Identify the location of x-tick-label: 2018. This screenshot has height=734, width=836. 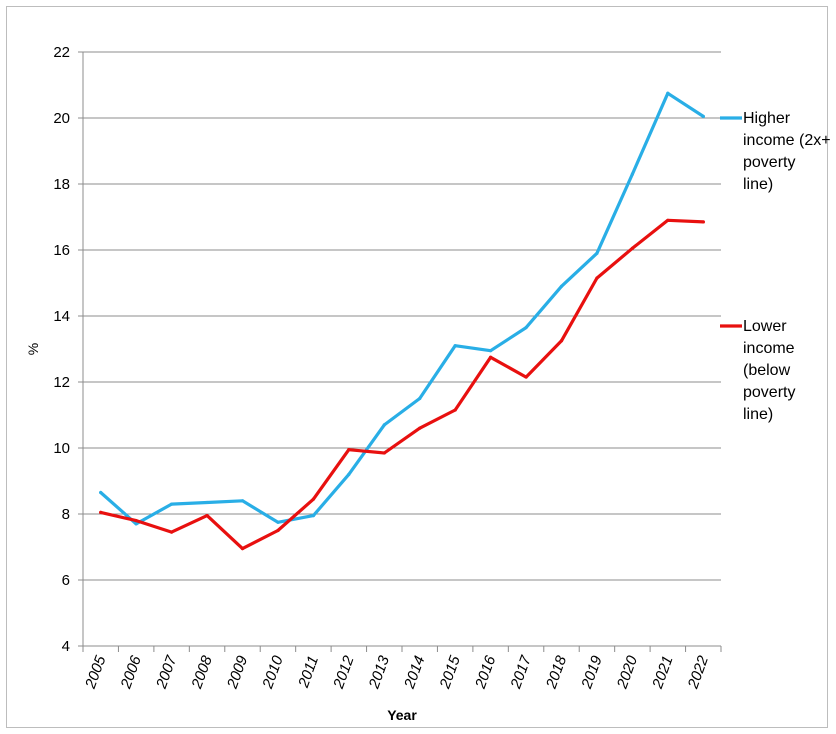
(557, 672).